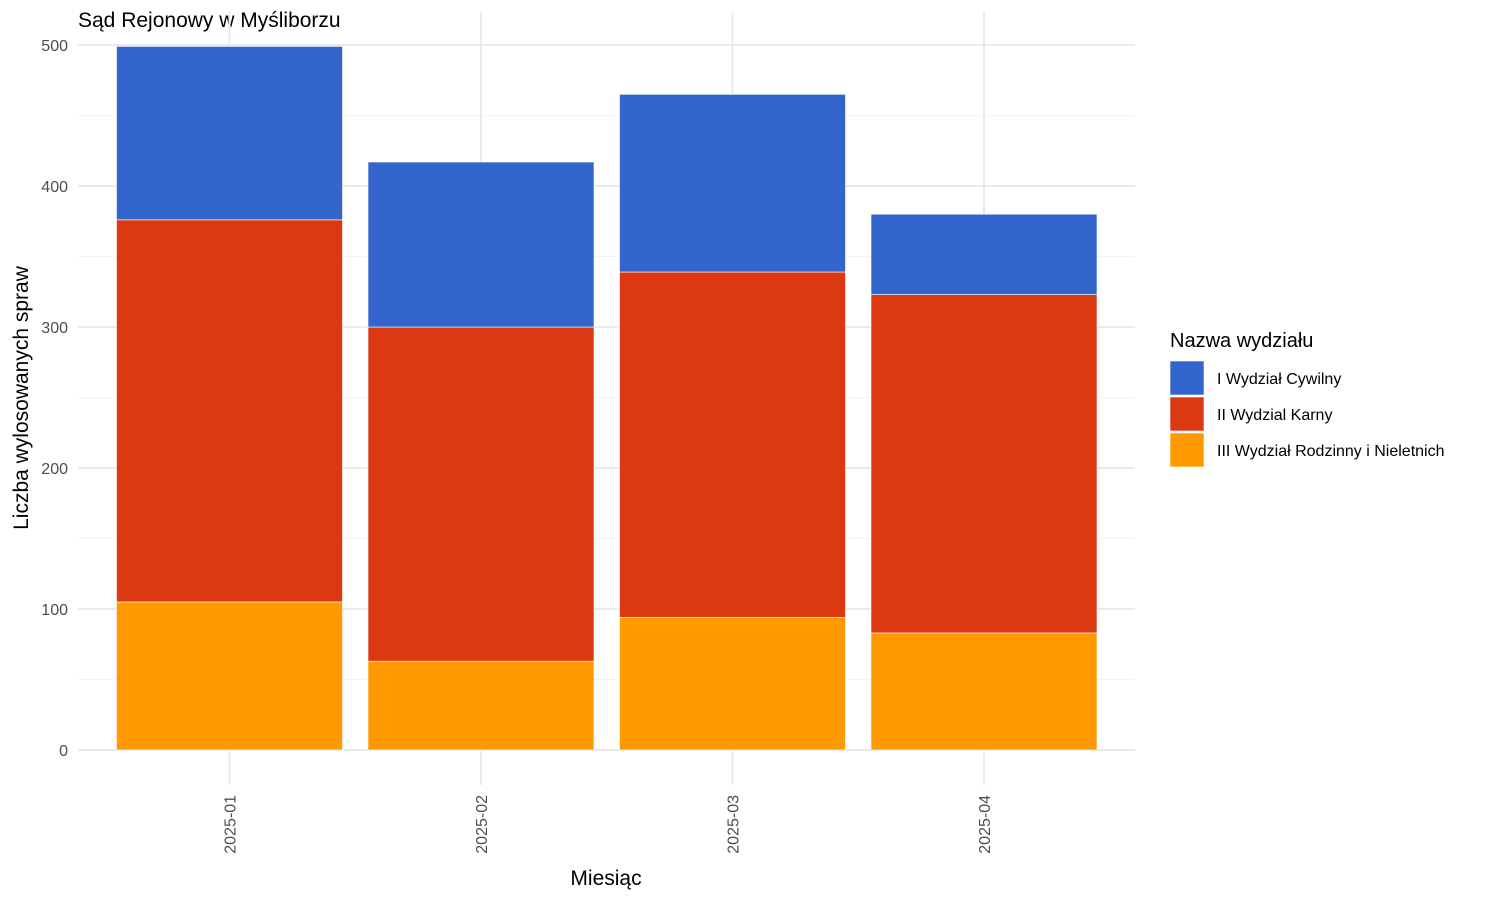  Describe the element at coordinates (54, 187) in the screenshot. I see `y-tick-label: 400` at that location.